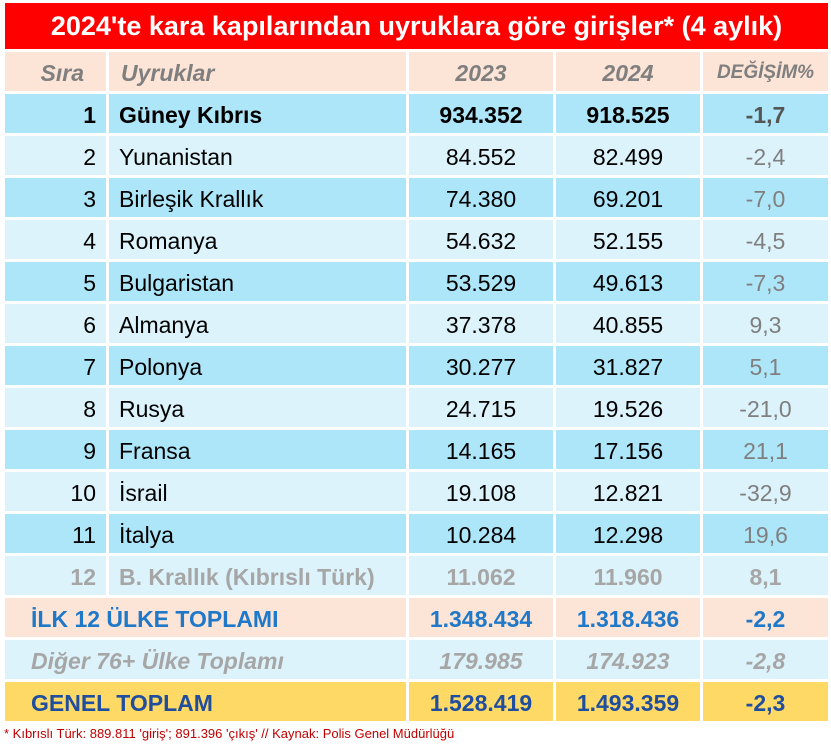 Image resolution: width=831 pixels, height=746 pixels. What do you see at coordinates (259, 577) in the screenshot?
I see `row-nation: B. Krallık (Kıbrıslı Türk)` at bounding box center [259, 577].